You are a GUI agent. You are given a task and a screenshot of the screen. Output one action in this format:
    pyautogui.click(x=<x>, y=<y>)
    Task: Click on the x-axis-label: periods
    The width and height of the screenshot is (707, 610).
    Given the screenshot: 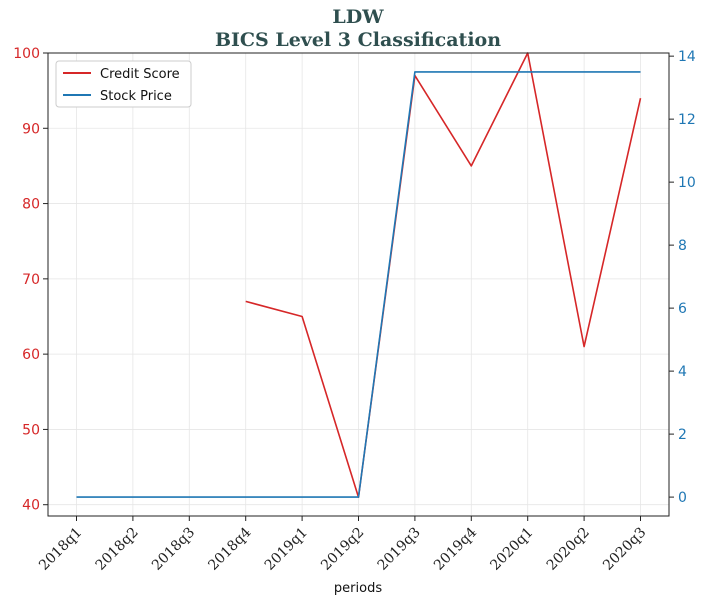 What is the action you would take?
    pyautogui.click(x=358, y=588)
    